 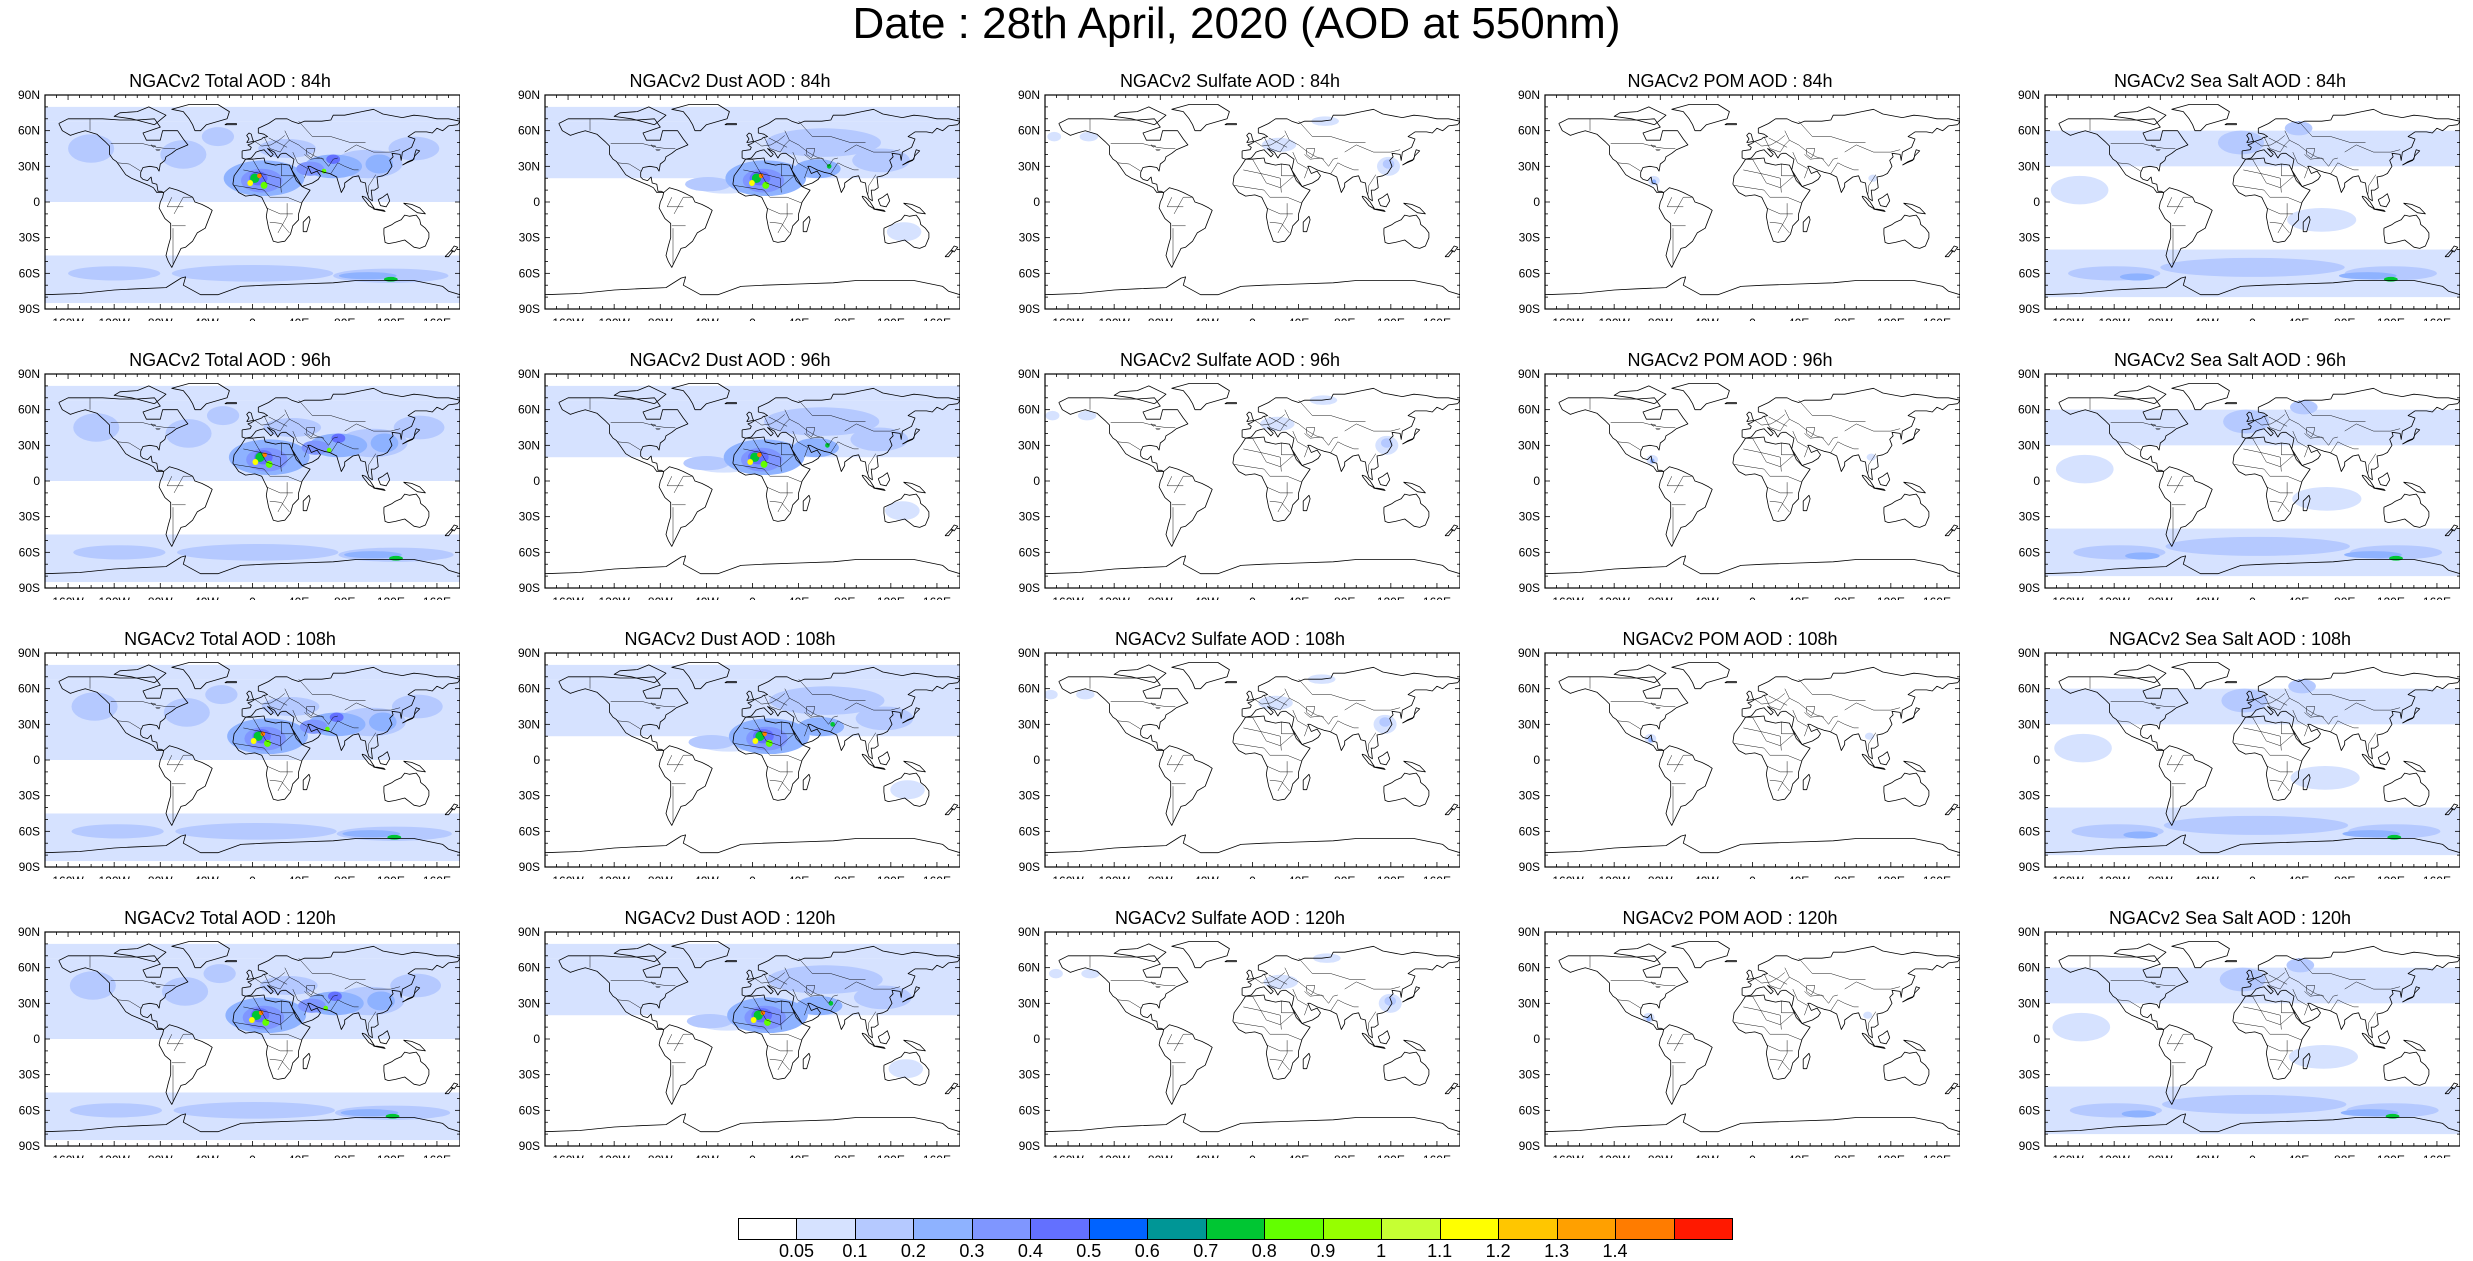 I want to click on lon-tick-label: 160E, so click(x=437, y=597).